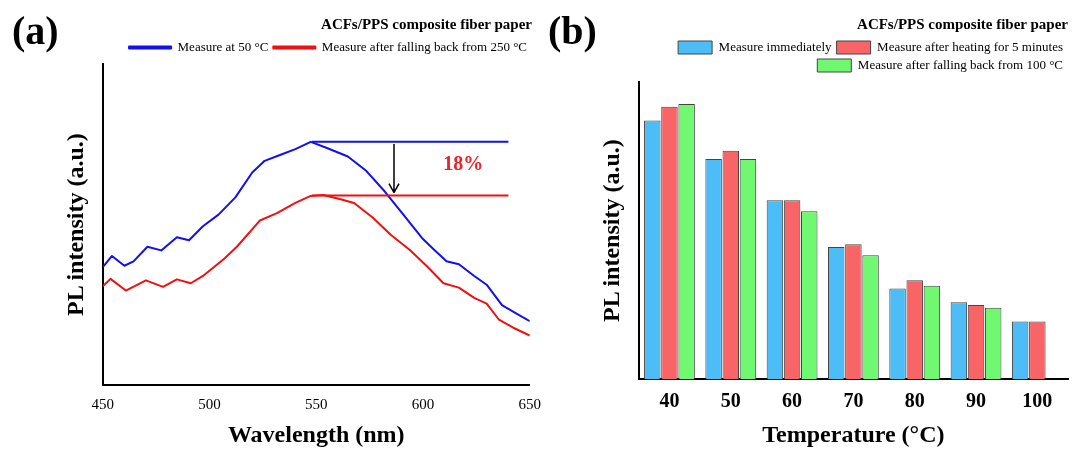 This screenshot has width=1088, height=462. Describe the element at coordinates (103, 404) in the screenshot. I see `x-tick-label: 450` at that location.